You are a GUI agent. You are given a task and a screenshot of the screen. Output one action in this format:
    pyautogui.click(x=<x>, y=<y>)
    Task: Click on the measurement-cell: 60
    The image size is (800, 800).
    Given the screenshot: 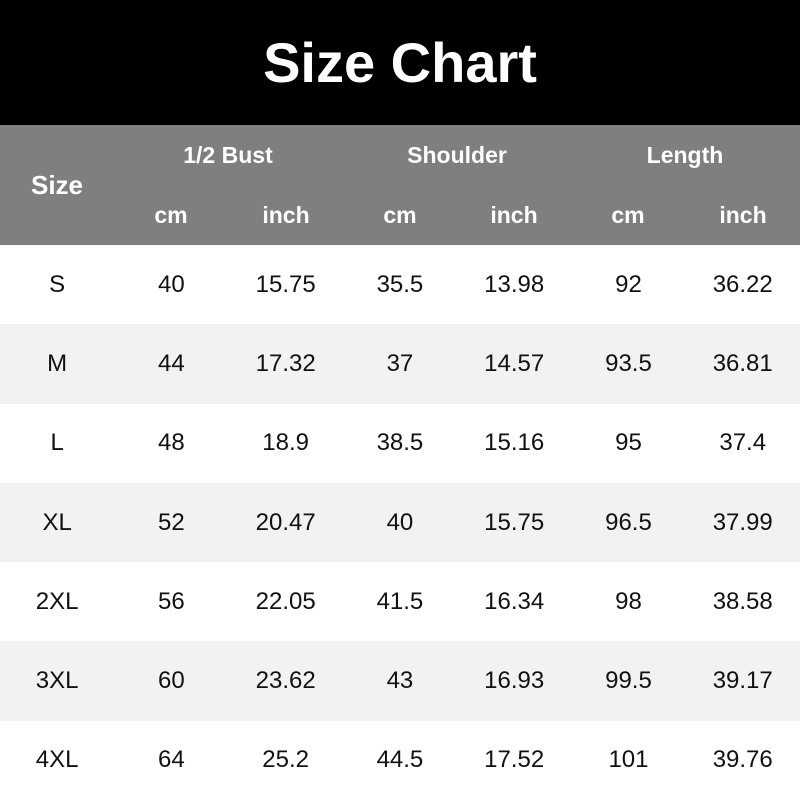 What is the action you would take?
    pyautogui.click(x=171, y=681)
    